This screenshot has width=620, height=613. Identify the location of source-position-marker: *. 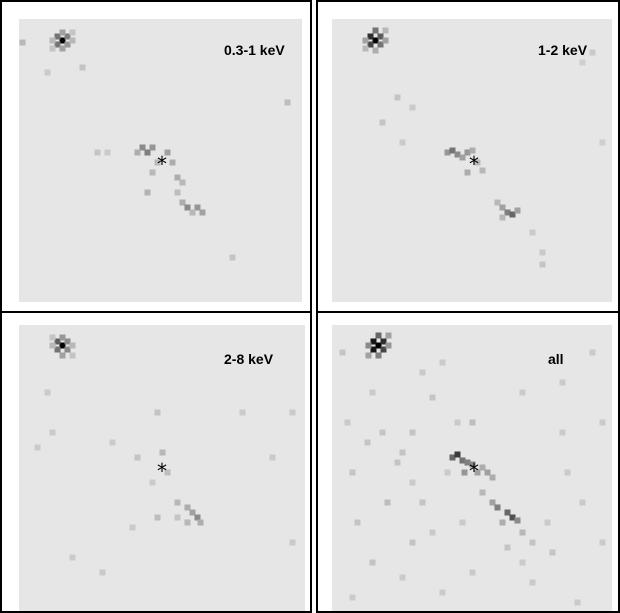
(162, 471).